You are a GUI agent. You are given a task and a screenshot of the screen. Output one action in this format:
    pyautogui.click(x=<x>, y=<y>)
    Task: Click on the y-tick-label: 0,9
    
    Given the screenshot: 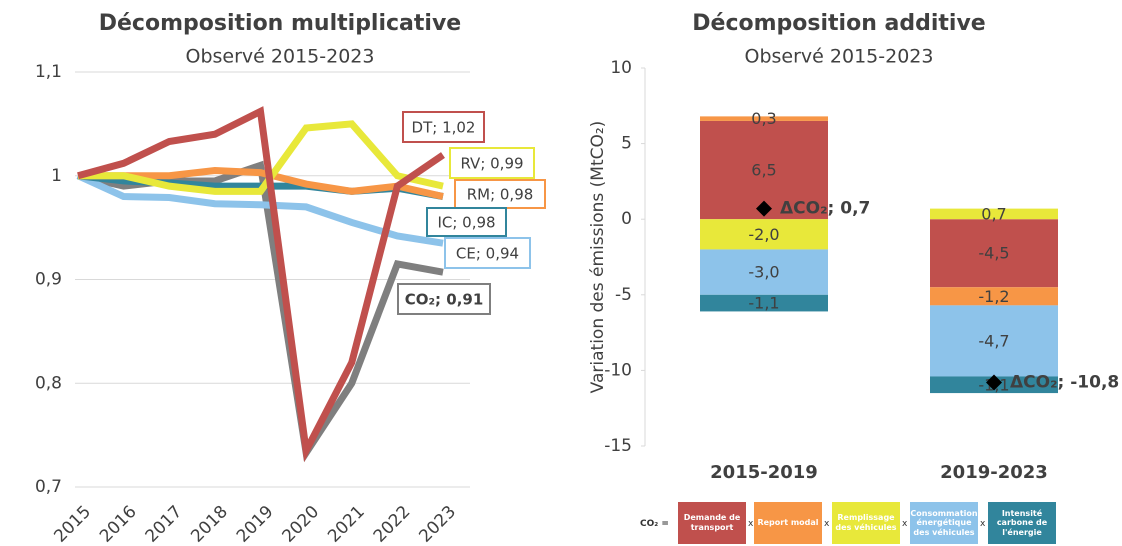 What is the action you would take?
    pyautogui.click(x=48, y=280)
    